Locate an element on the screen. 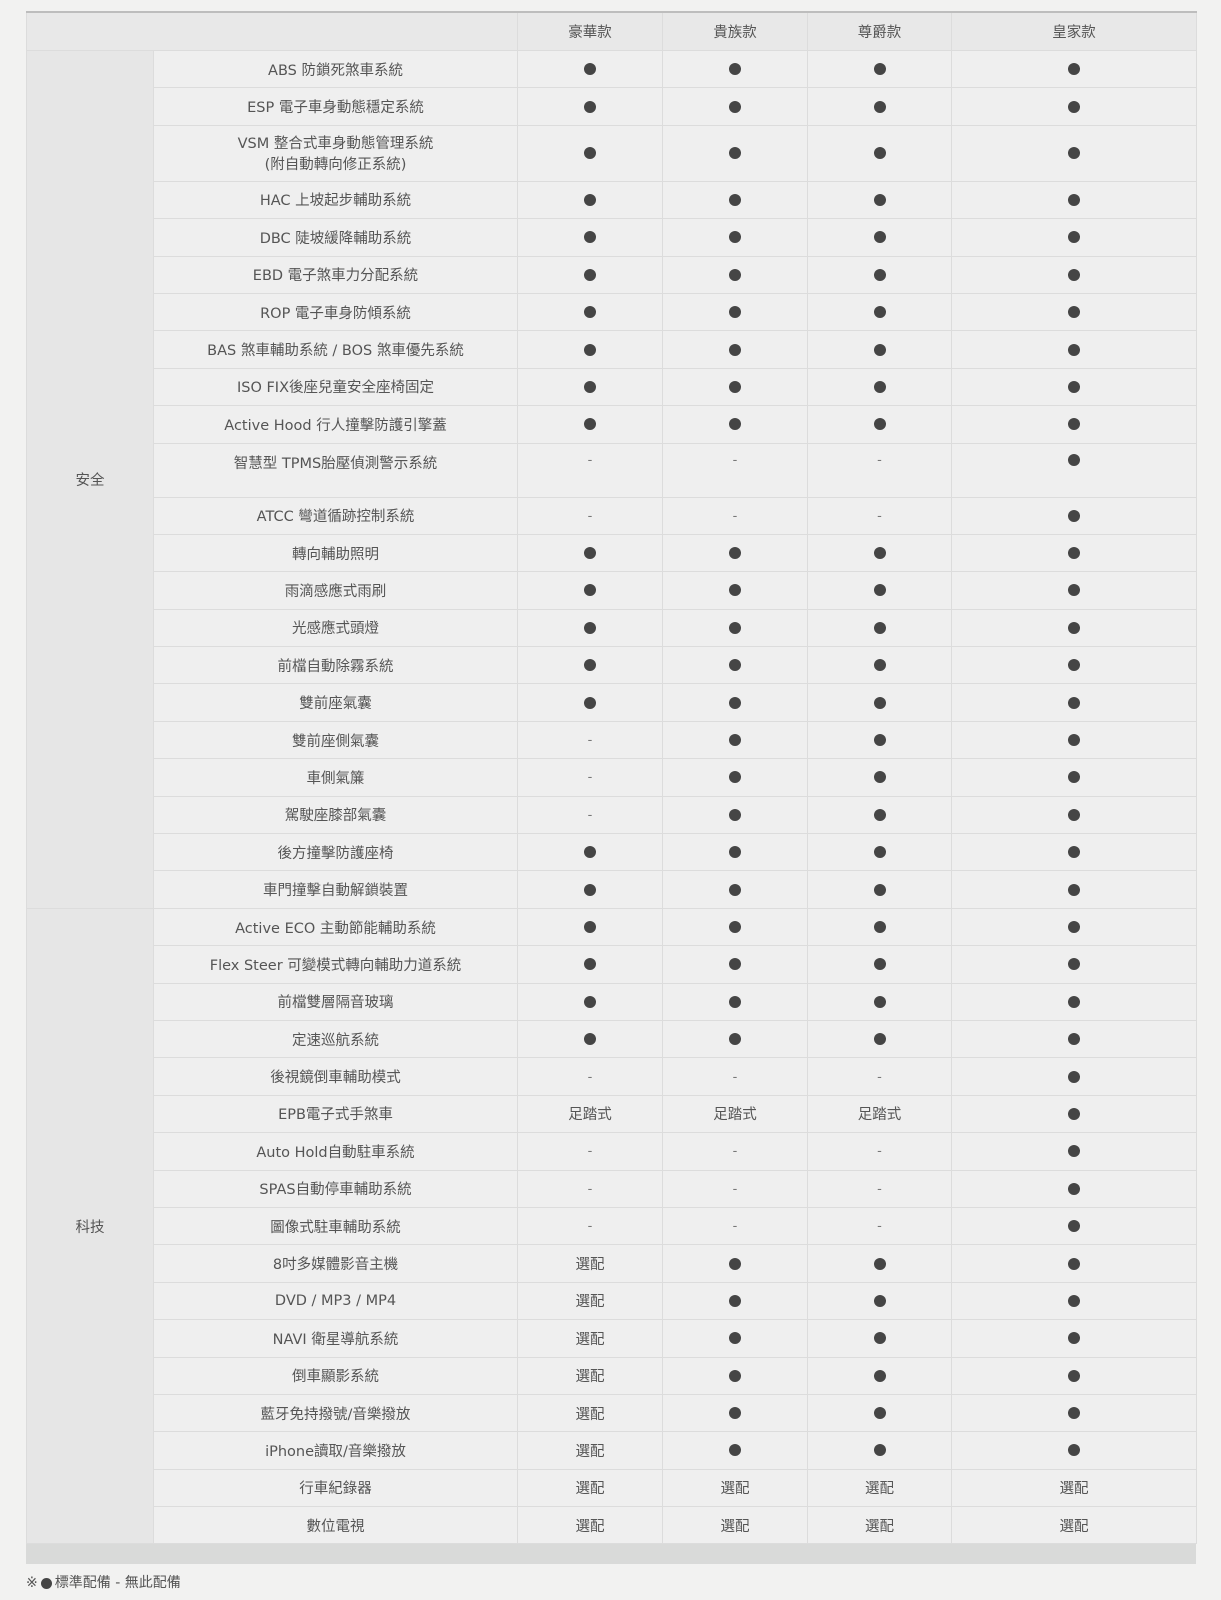  feature-name-line: ESP 電子車身動態穩定系統 is located at coordinates (335, 108).